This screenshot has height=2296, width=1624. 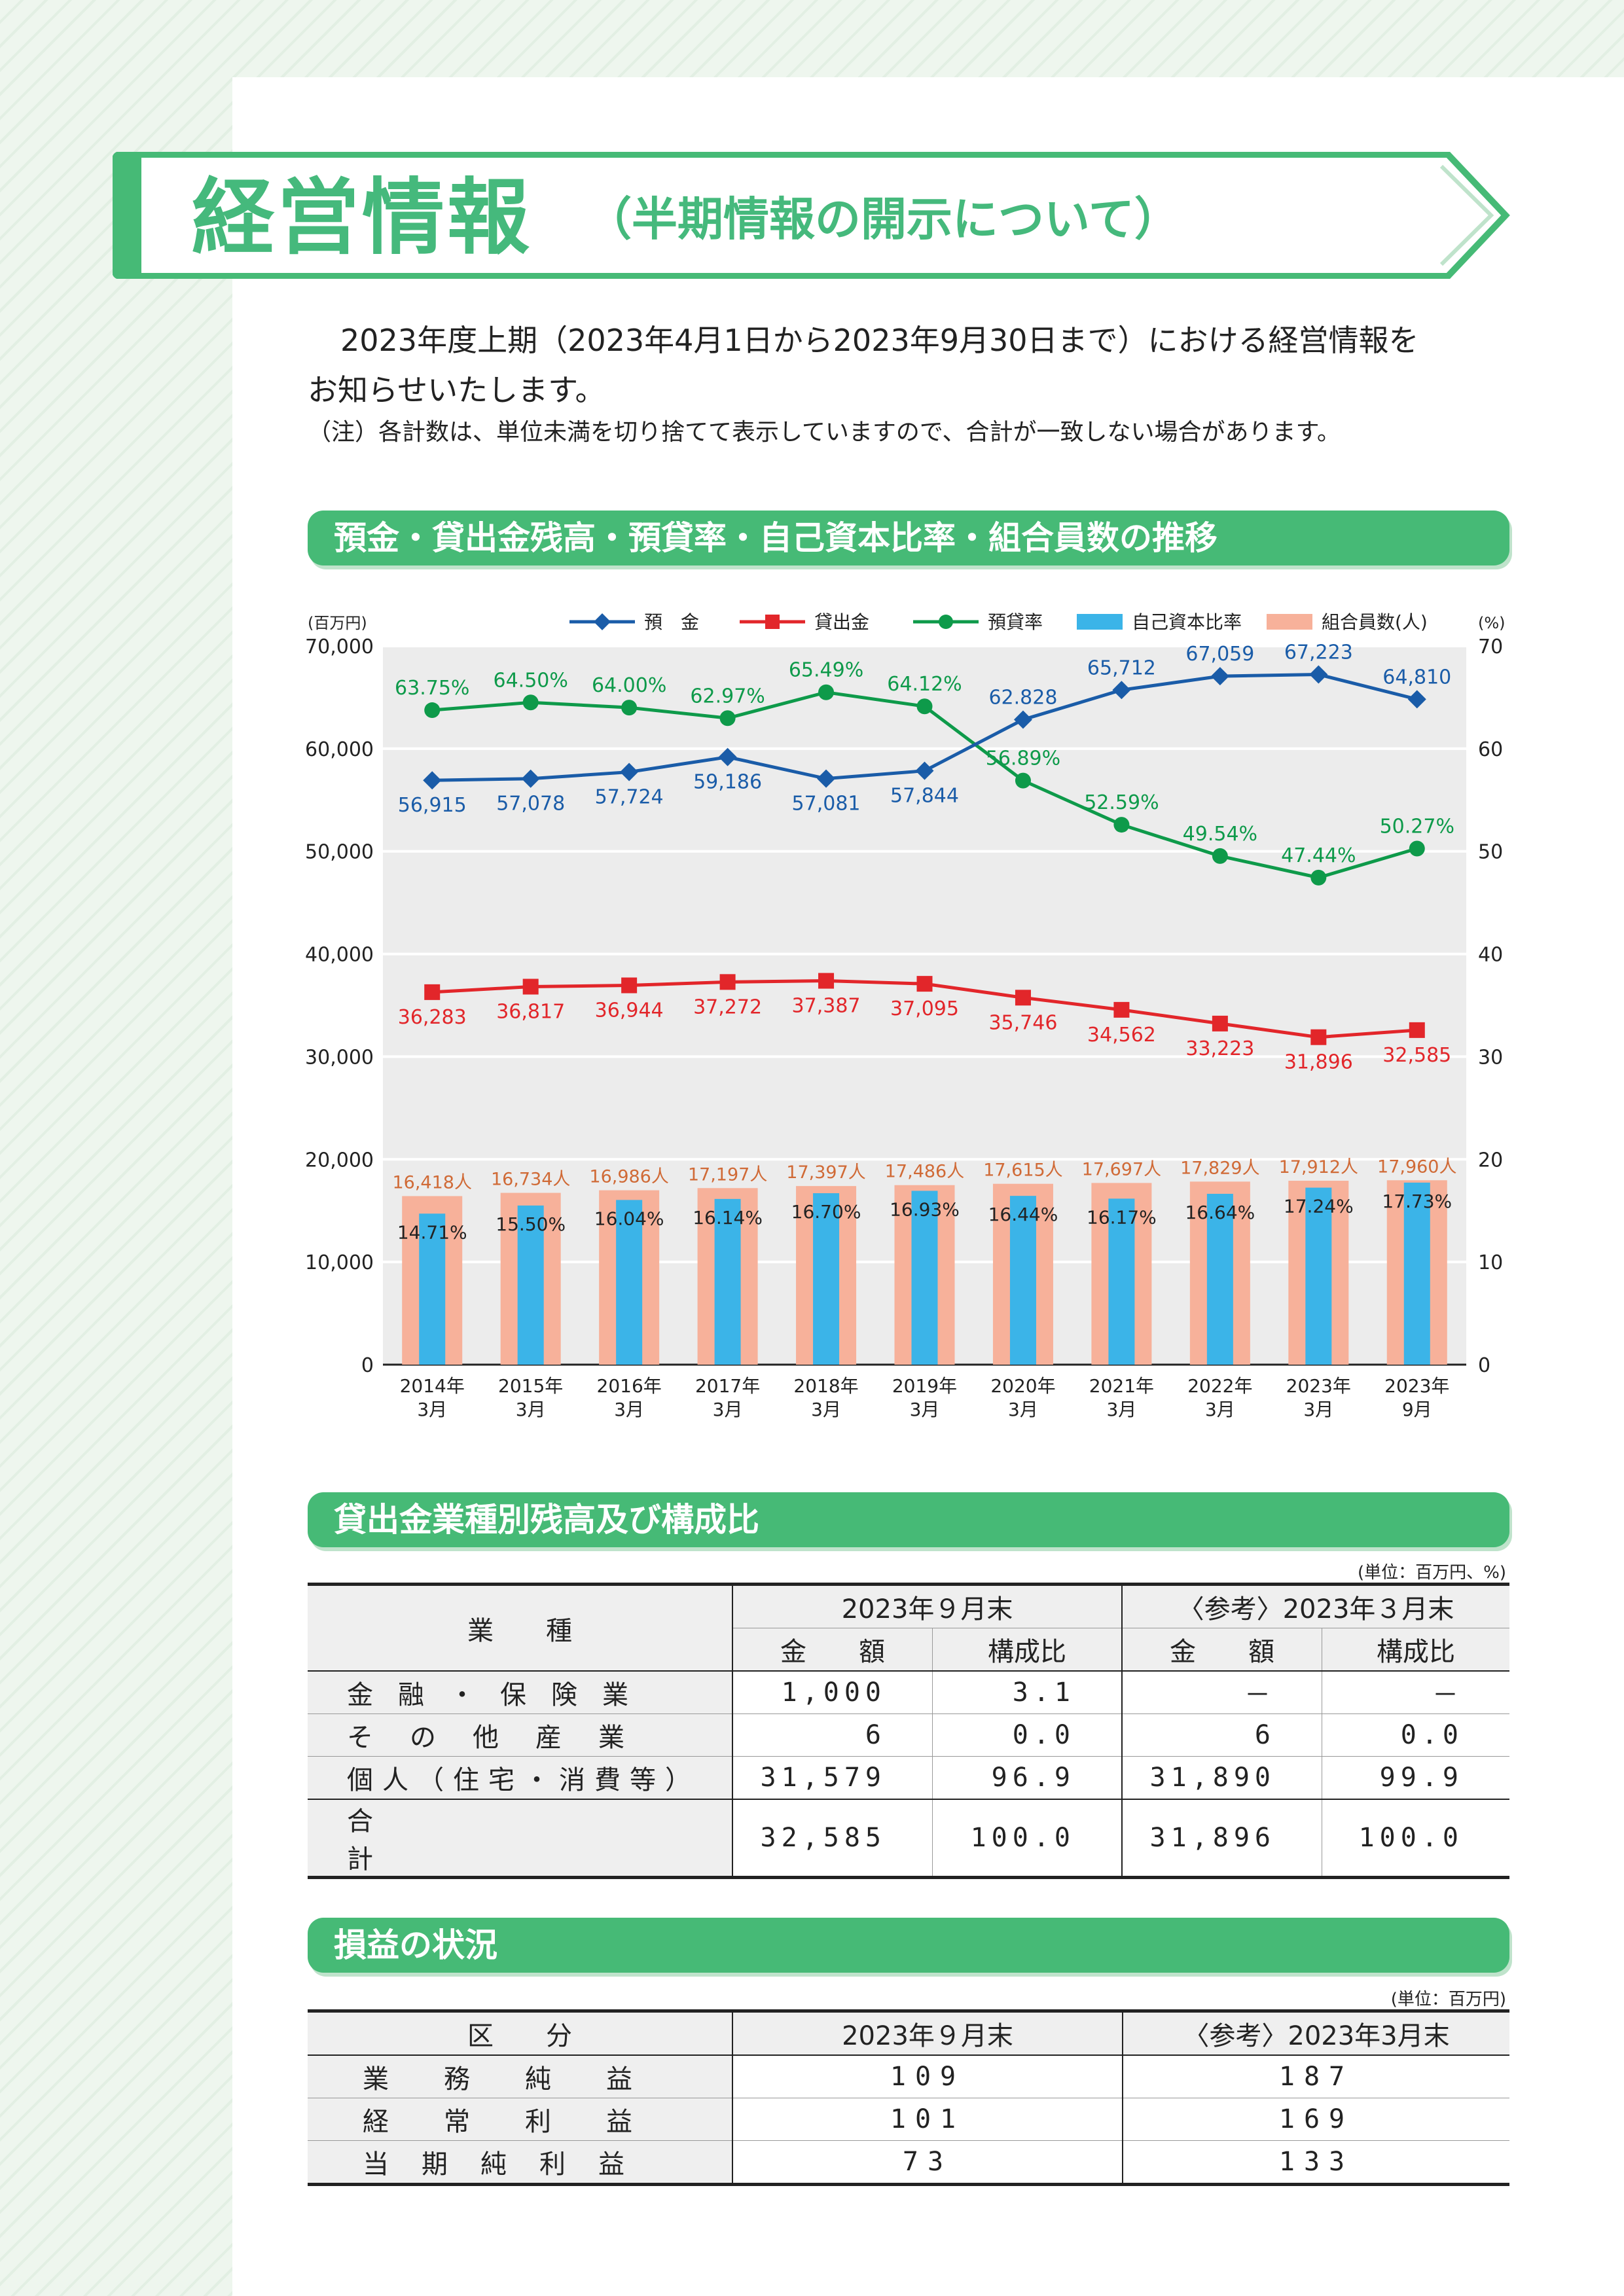 I want to click on cell-ratio: 0.0, so click(x=1027, y=1735).